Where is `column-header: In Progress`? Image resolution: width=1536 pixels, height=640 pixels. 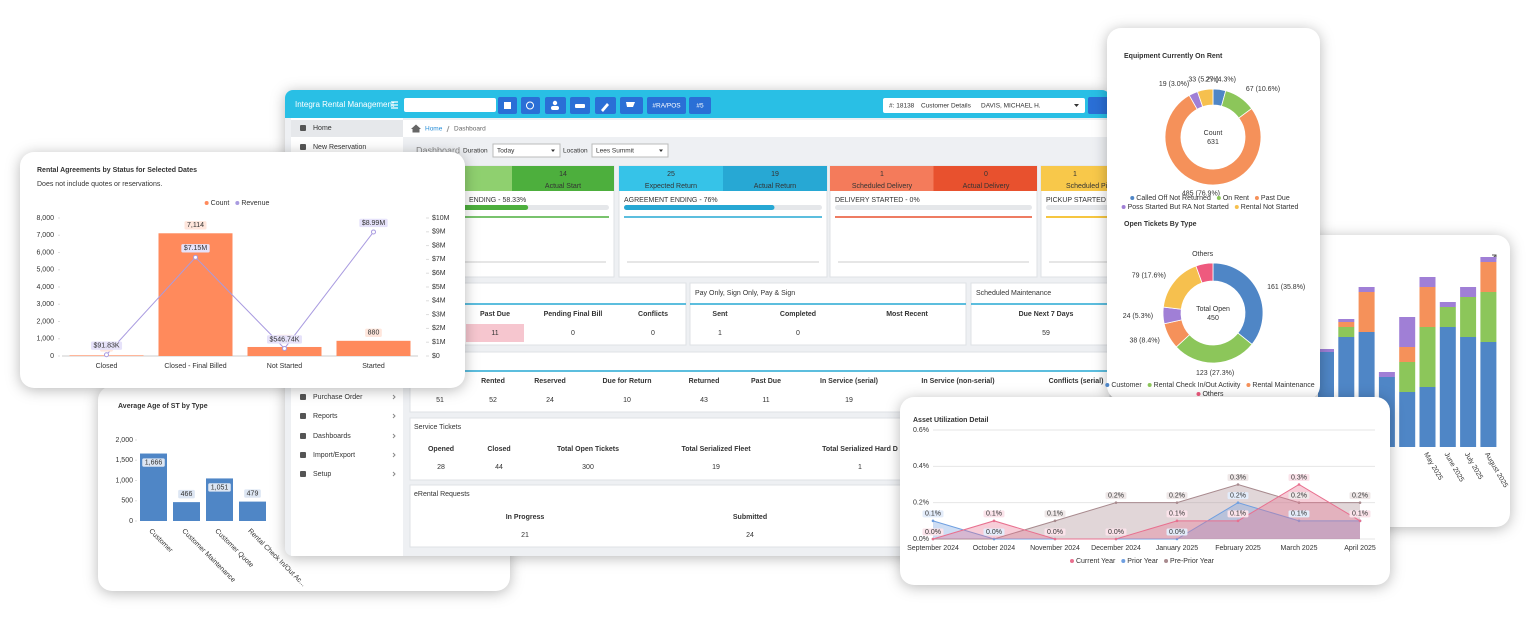
column-header: In Progress is located at coordinates (525, 517).